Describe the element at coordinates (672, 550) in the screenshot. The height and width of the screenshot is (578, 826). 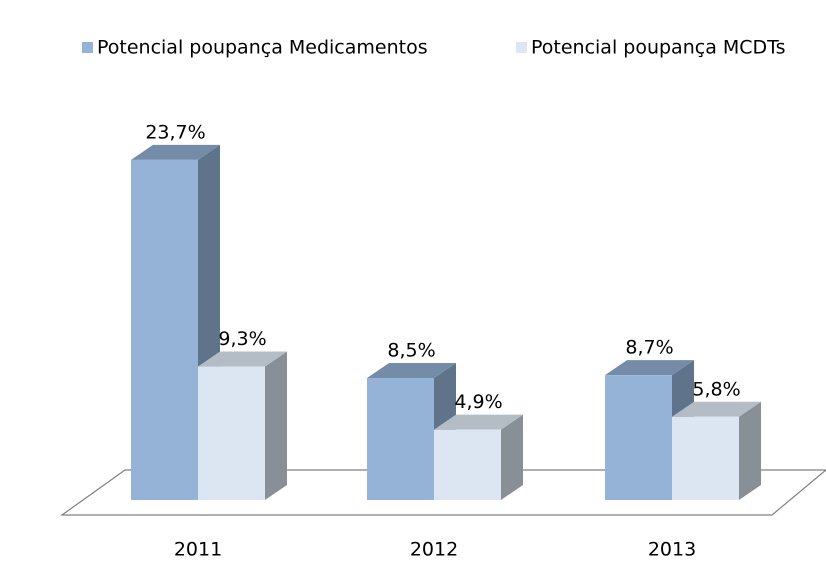
I see `x-tick-label: 2013` at that location.